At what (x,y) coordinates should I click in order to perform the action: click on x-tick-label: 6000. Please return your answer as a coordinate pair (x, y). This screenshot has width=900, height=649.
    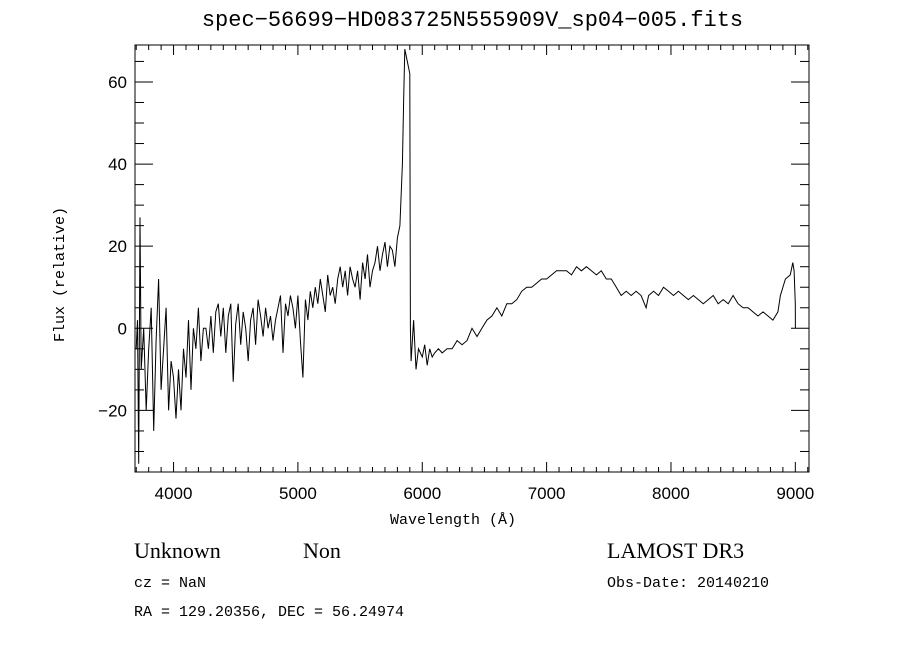
    Looking at the image, I should click on (422, 493).